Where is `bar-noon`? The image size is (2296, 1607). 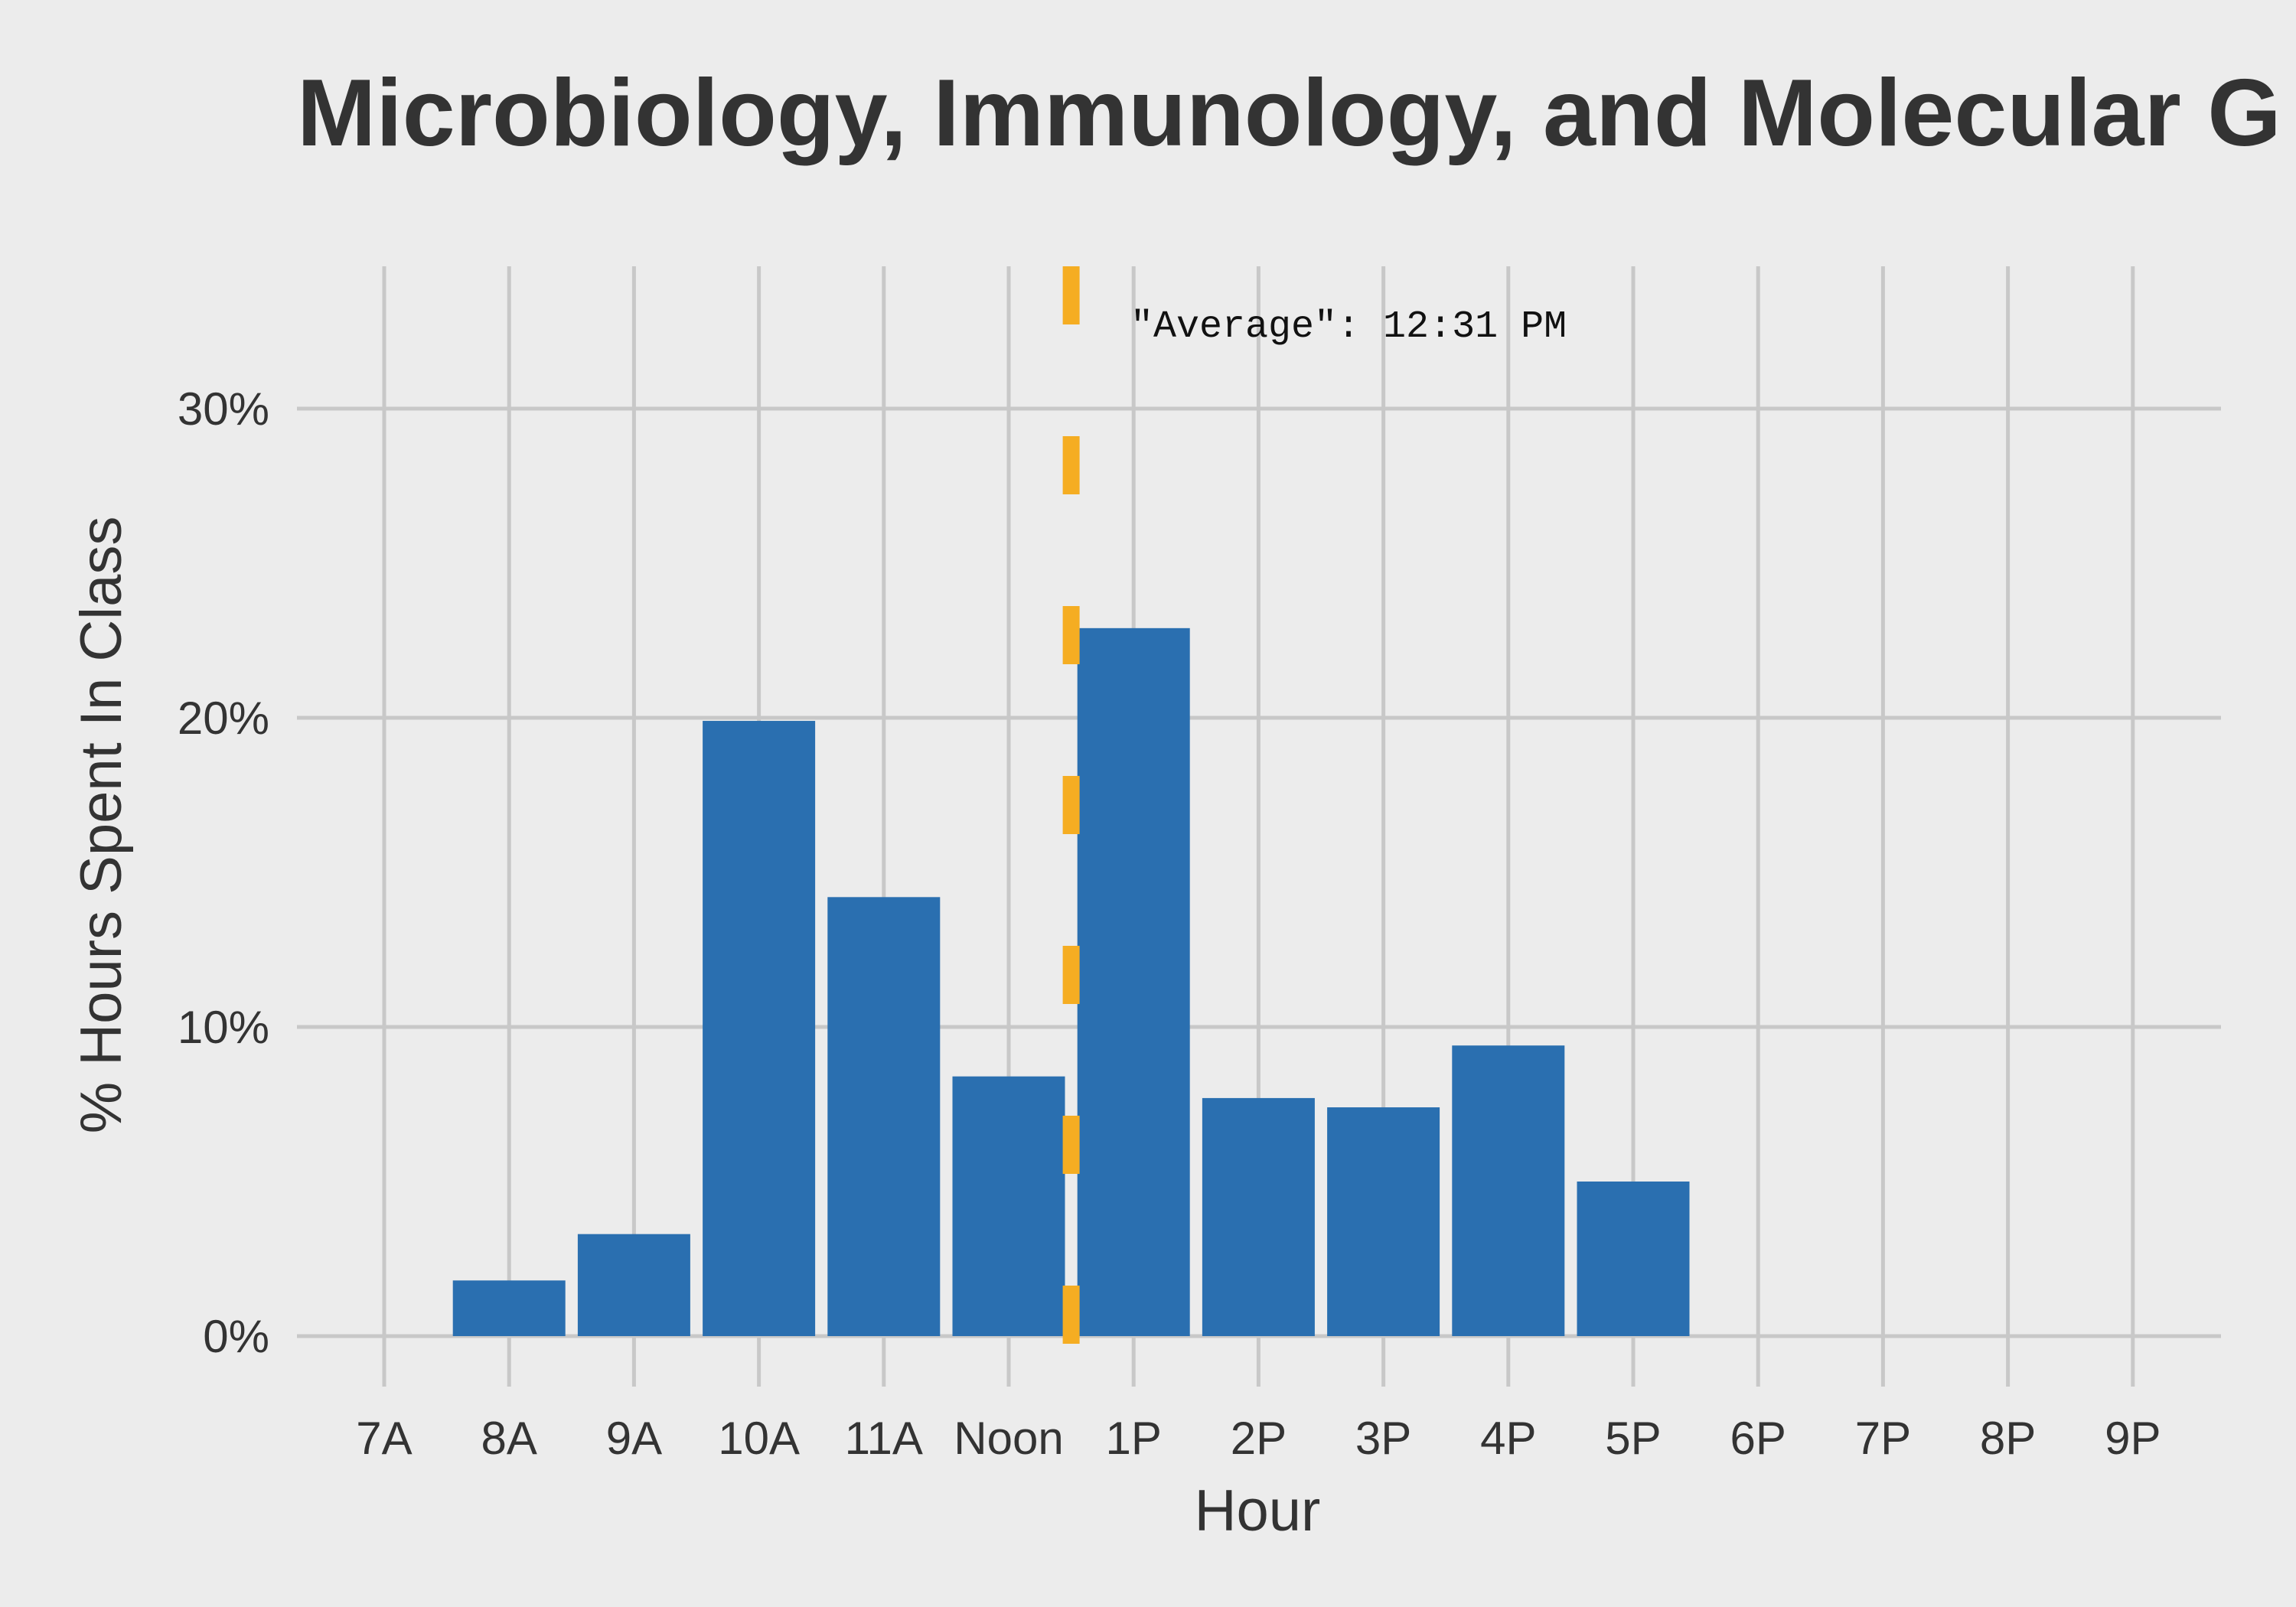
bar-noon is located at coordinates (1008, 1206).